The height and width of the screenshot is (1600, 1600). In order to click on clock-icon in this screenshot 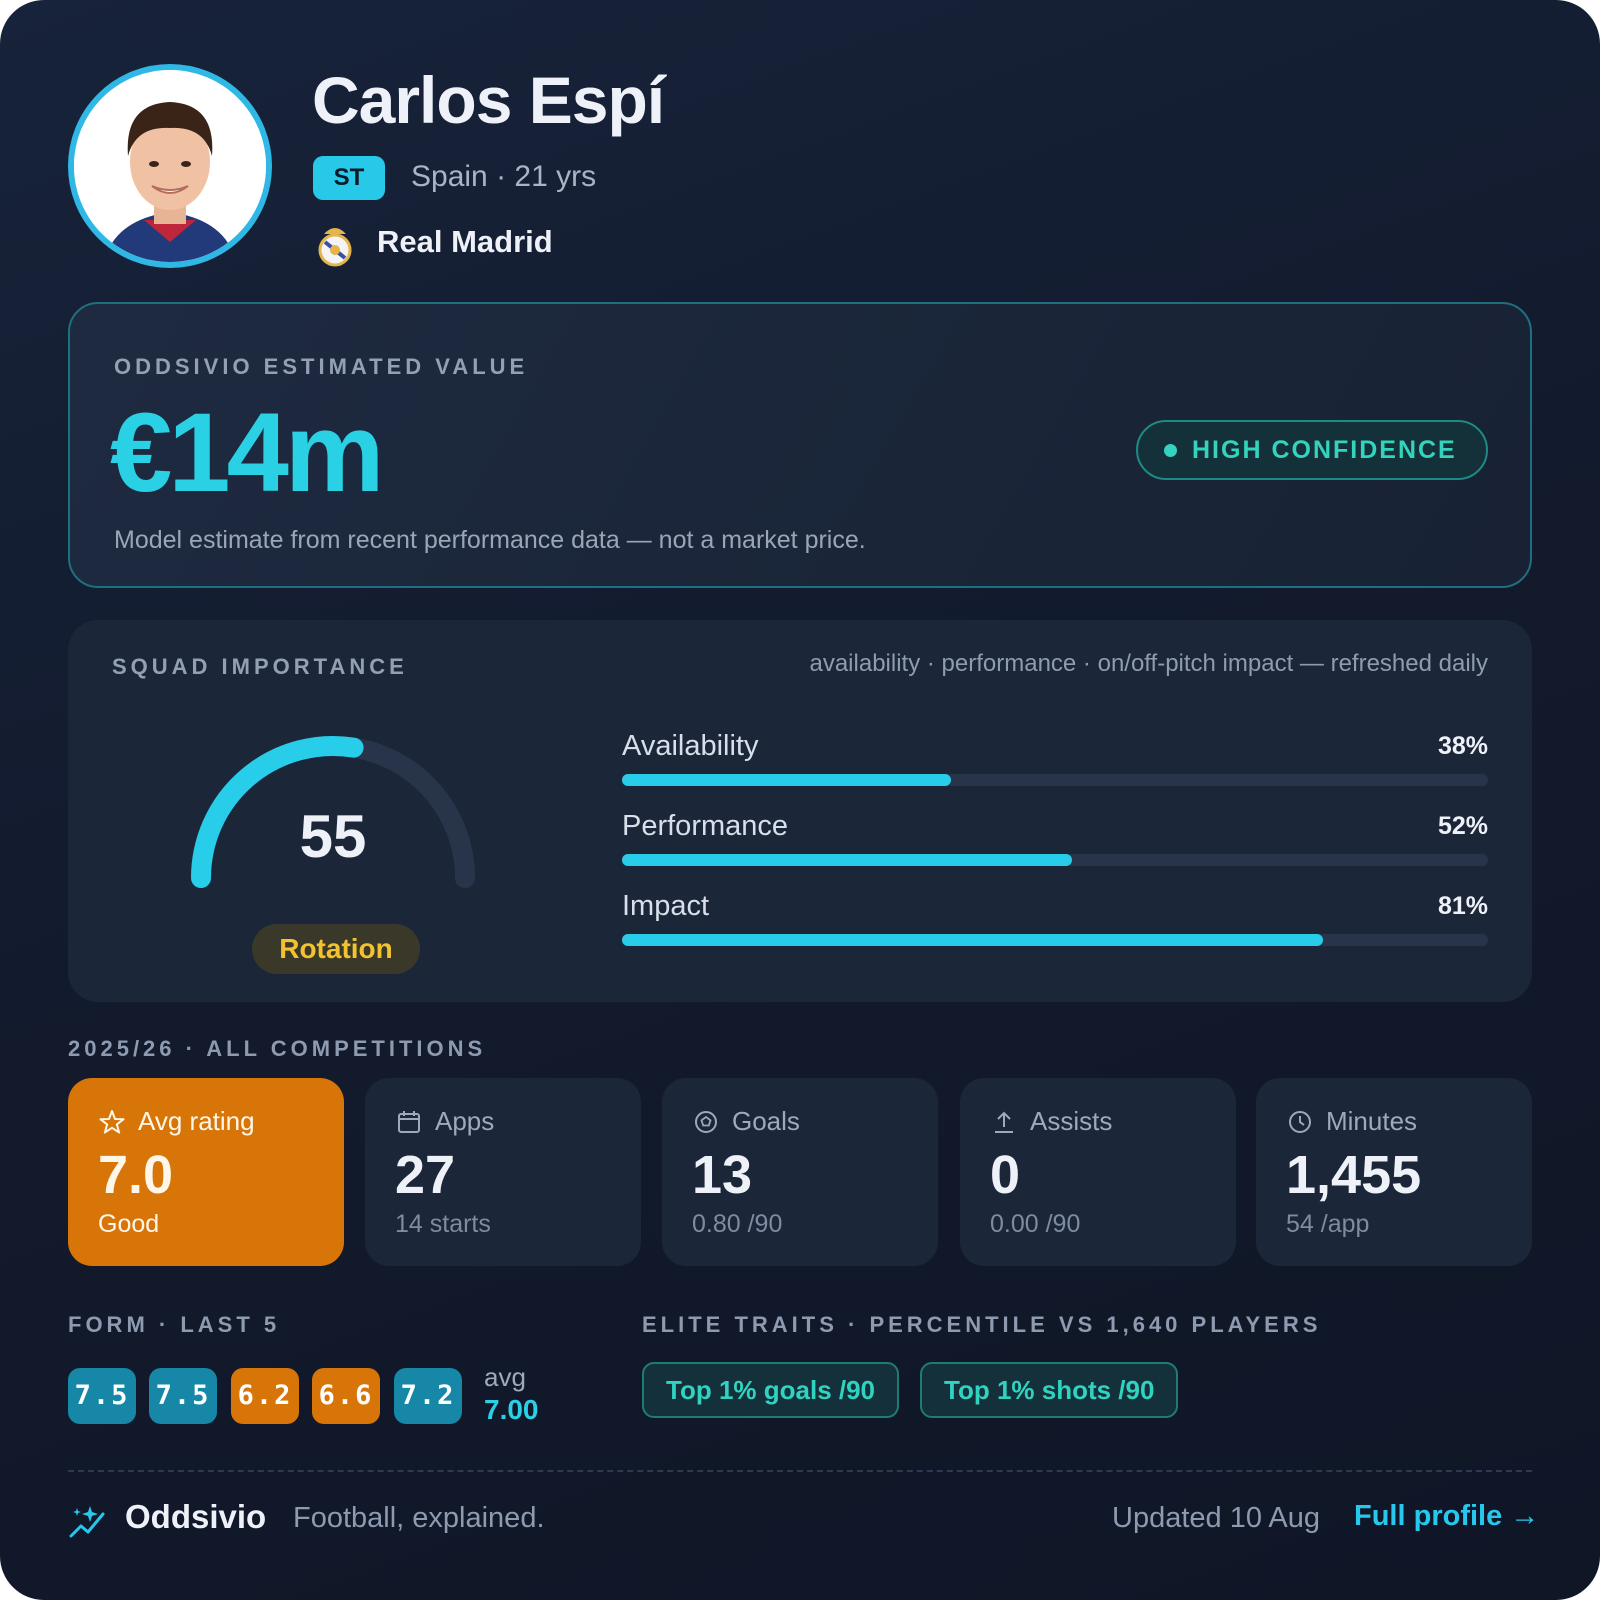, I will do `click(1300, 1122)`.